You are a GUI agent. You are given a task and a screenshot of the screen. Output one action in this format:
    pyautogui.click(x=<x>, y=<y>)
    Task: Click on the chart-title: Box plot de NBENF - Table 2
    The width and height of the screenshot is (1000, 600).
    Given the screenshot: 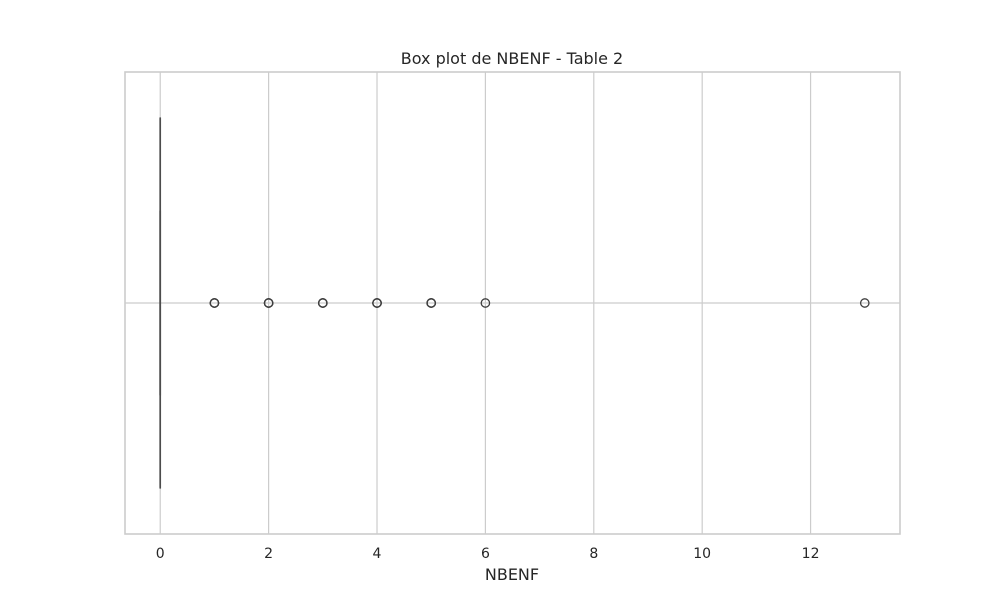 What is the action you would take?
    pyautogui.click(x=512, y=58)
    